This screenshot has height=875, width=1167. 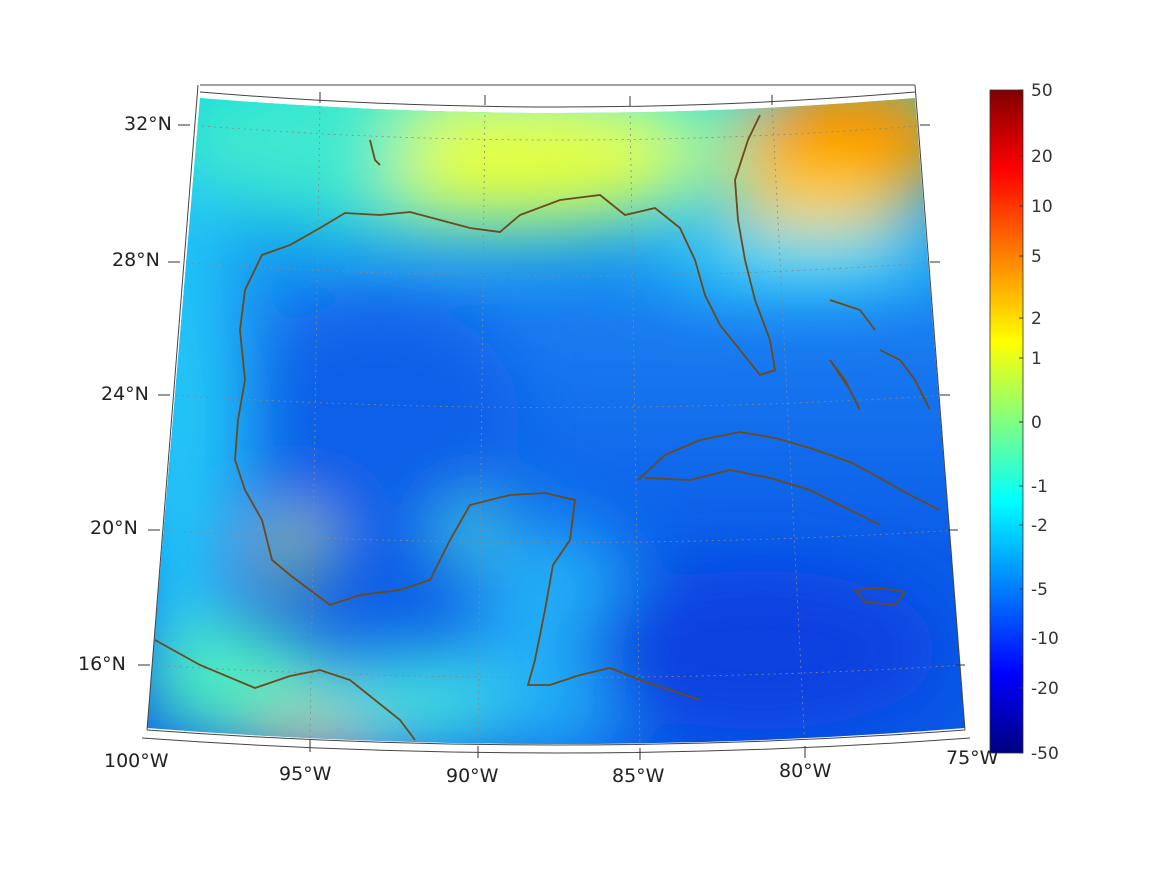 I want to click on longitude-labels: 100°W 95°W 90°W 85°W 80°W 75°W, so click(x=551, y=767).